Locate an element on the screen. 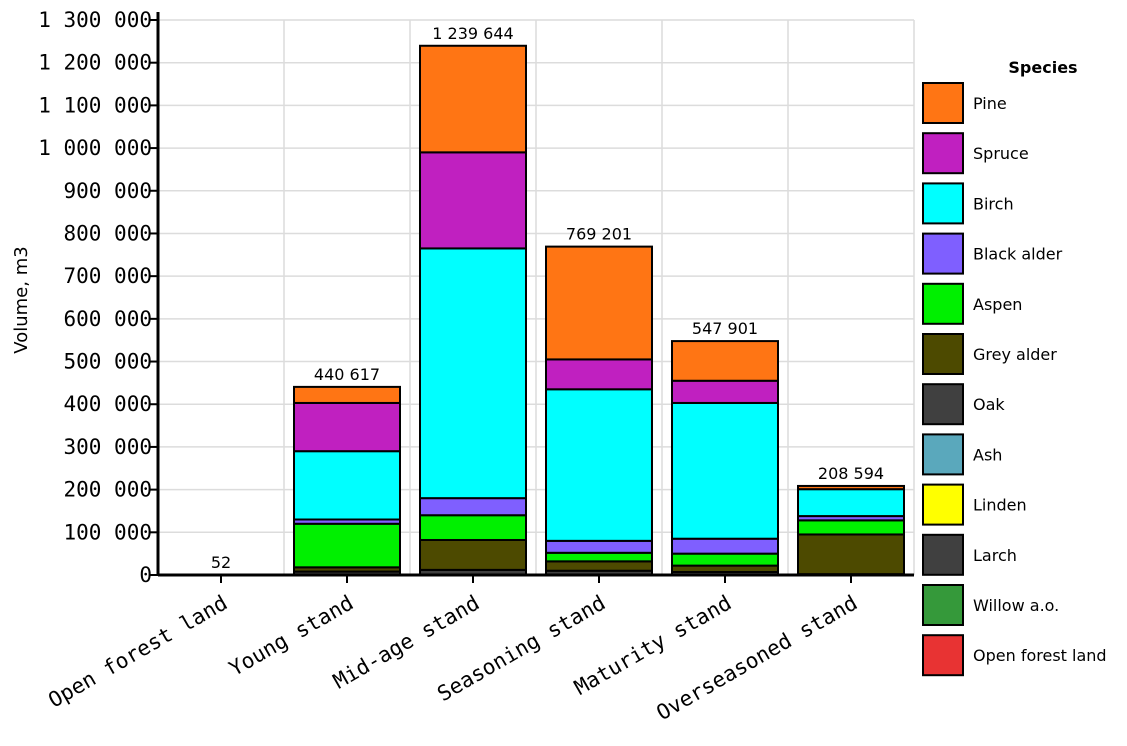  legend-label: Oak is located at coordinates (989, 404).